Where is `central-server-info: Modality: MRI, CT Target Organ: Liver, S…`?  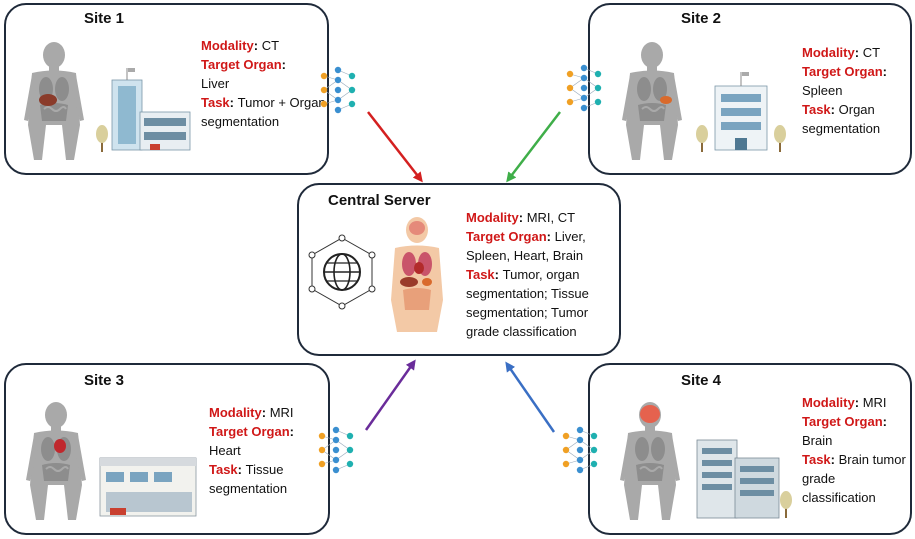 central-server-info: Modality: MRI, CT Target Organ: Liver, S… is located at coordinates (527, 274).